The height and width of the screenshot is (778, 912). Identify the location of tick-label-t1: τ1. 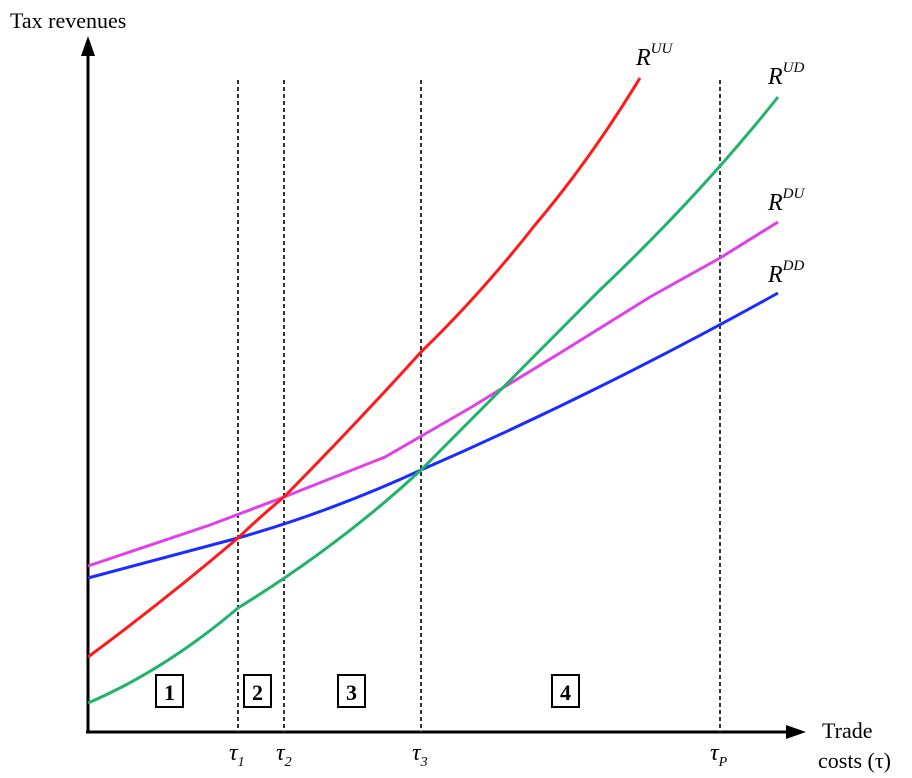
(237, 755).